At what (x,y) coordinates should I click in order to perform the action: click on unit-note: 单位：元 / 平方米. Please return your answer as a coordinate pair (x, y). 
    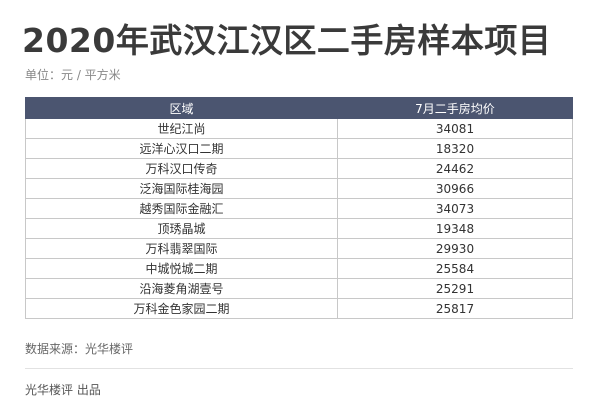
    Looking at the image, I should click on (73, 75).